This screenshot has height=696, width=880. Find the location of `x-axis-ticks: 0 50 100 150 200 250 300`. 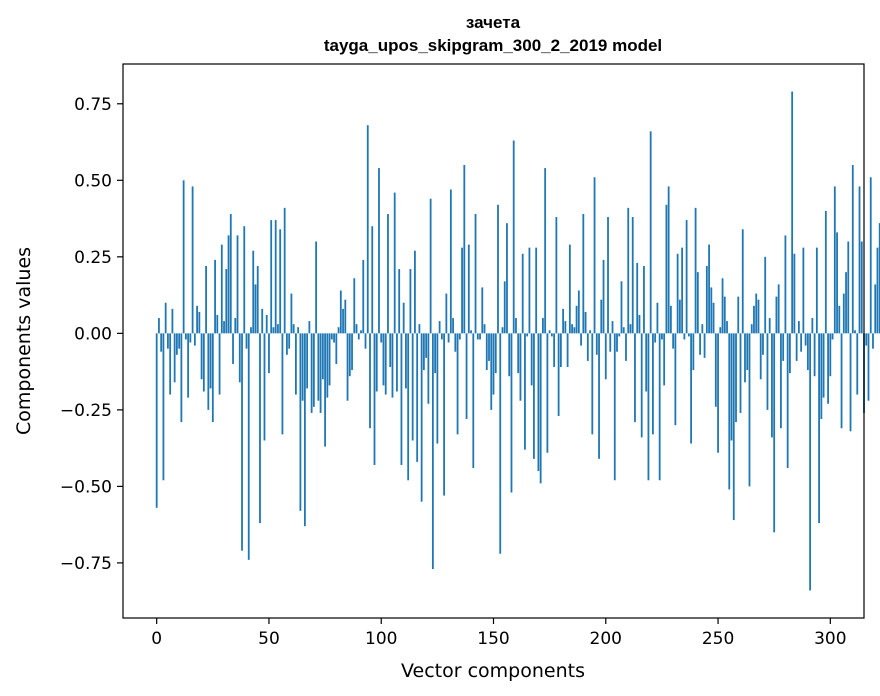

x-axis-ticks: 0 50 100 150 200 250 300 is located at coordinates (499, 633).